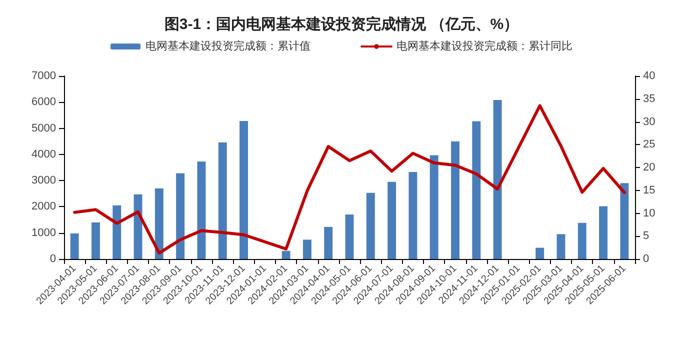  I want to click on chart-title: 图3-1：国内电网基本建设投资完成情况 （亿元、%）, so click(341, 24).